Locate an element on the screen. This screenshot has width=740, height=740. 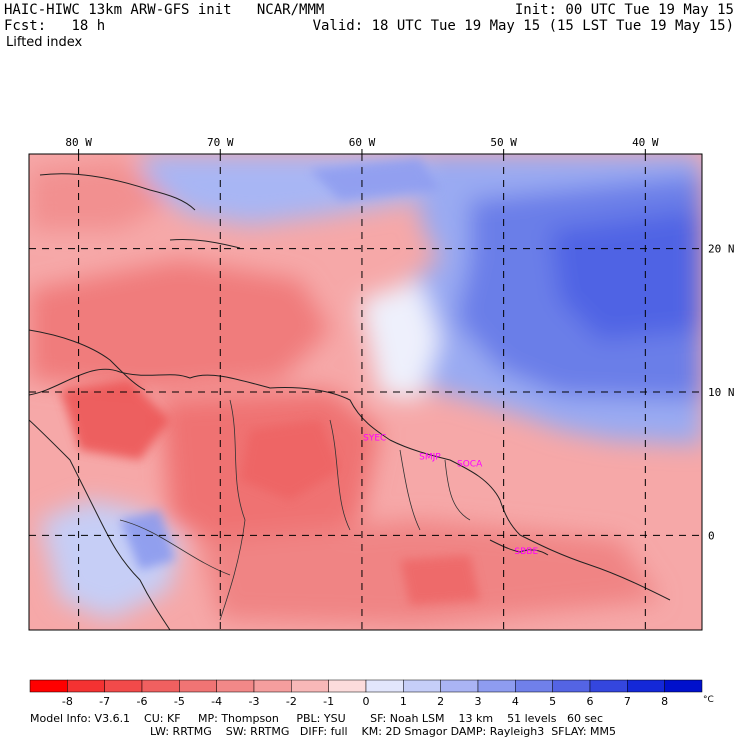
amazon-mouth is located at coordinates (519, 547).